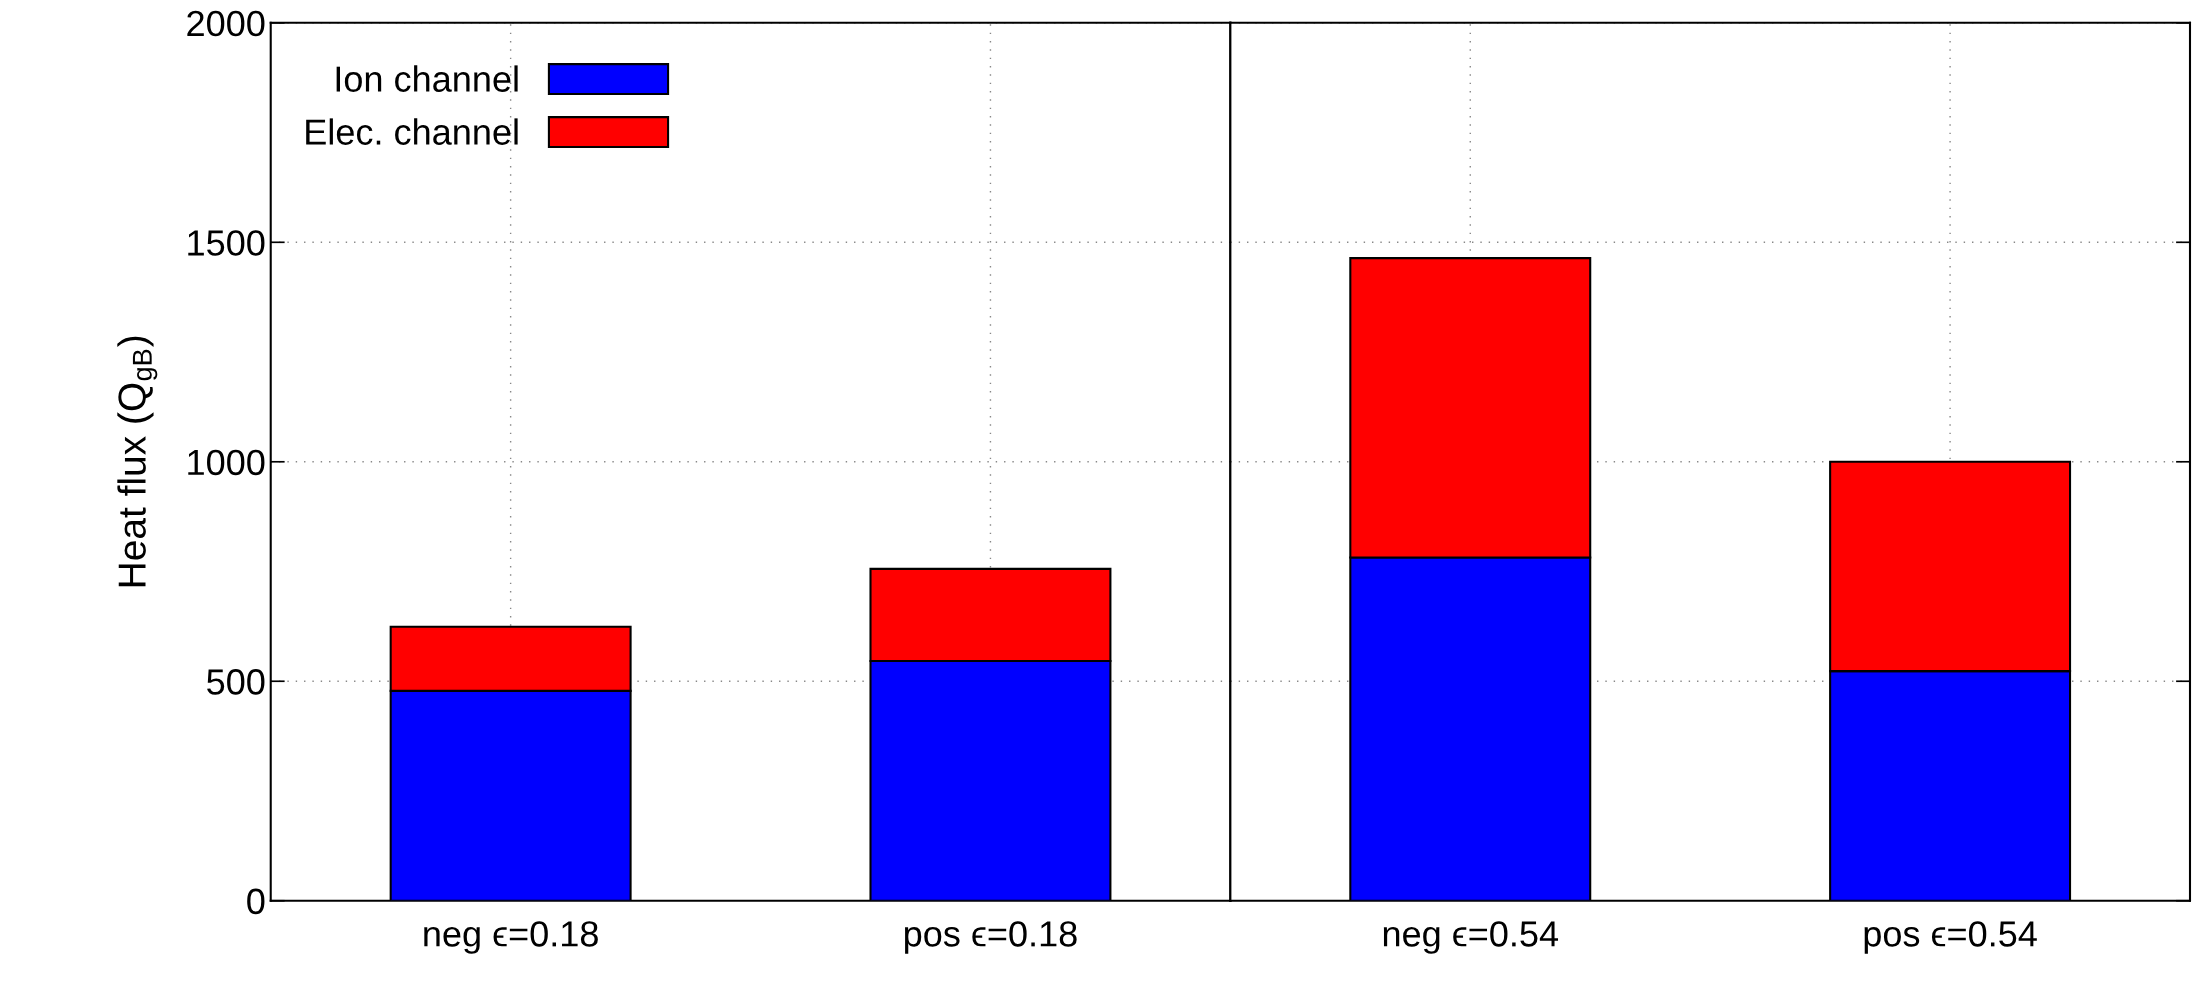  What do you see at coordinates (137, 461) in the screenshot?
I see `y-axis-title: Heat flux (Q$_{gB}$)` at bounding box center [137, 461].